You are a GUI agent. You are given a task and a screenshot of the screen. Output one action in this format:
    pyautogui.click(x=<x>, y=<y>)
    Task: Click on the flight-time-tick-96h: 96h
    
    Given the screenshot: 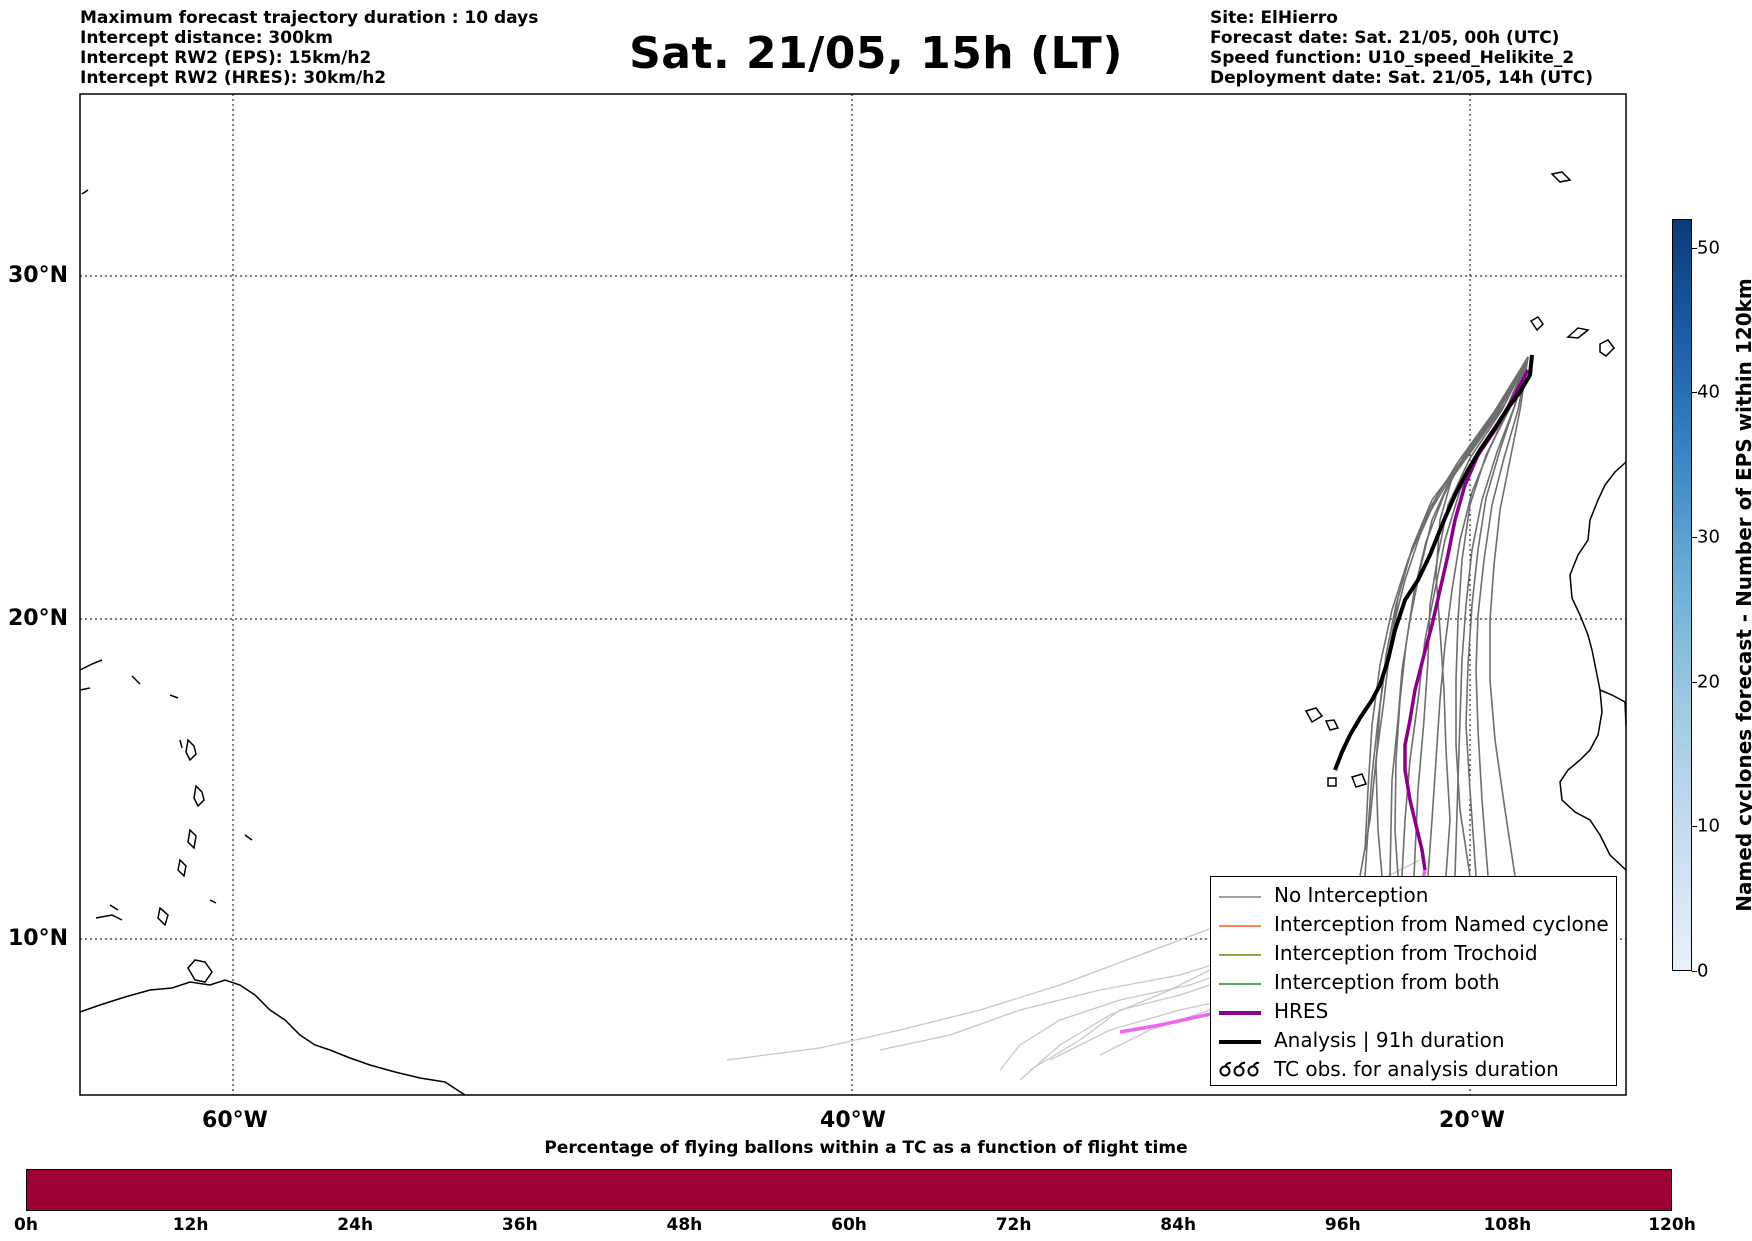 What is the action you would take?
    pyautogui.click(x=1342, y=1225)
    